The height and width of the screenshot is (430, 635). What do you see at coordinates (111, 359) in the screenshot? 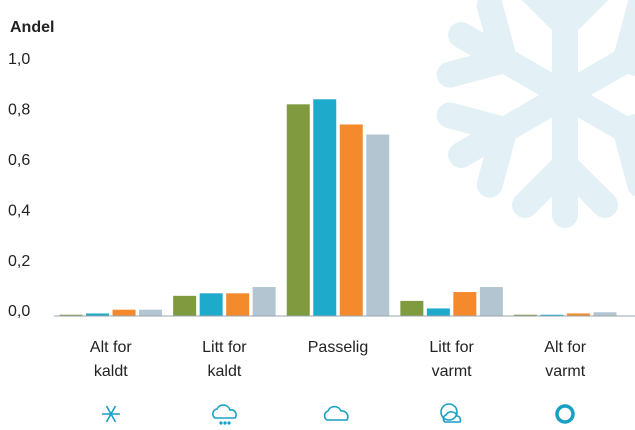
I see `x-tick-label: Alt for kaldt` at bounding box center [111, 359].